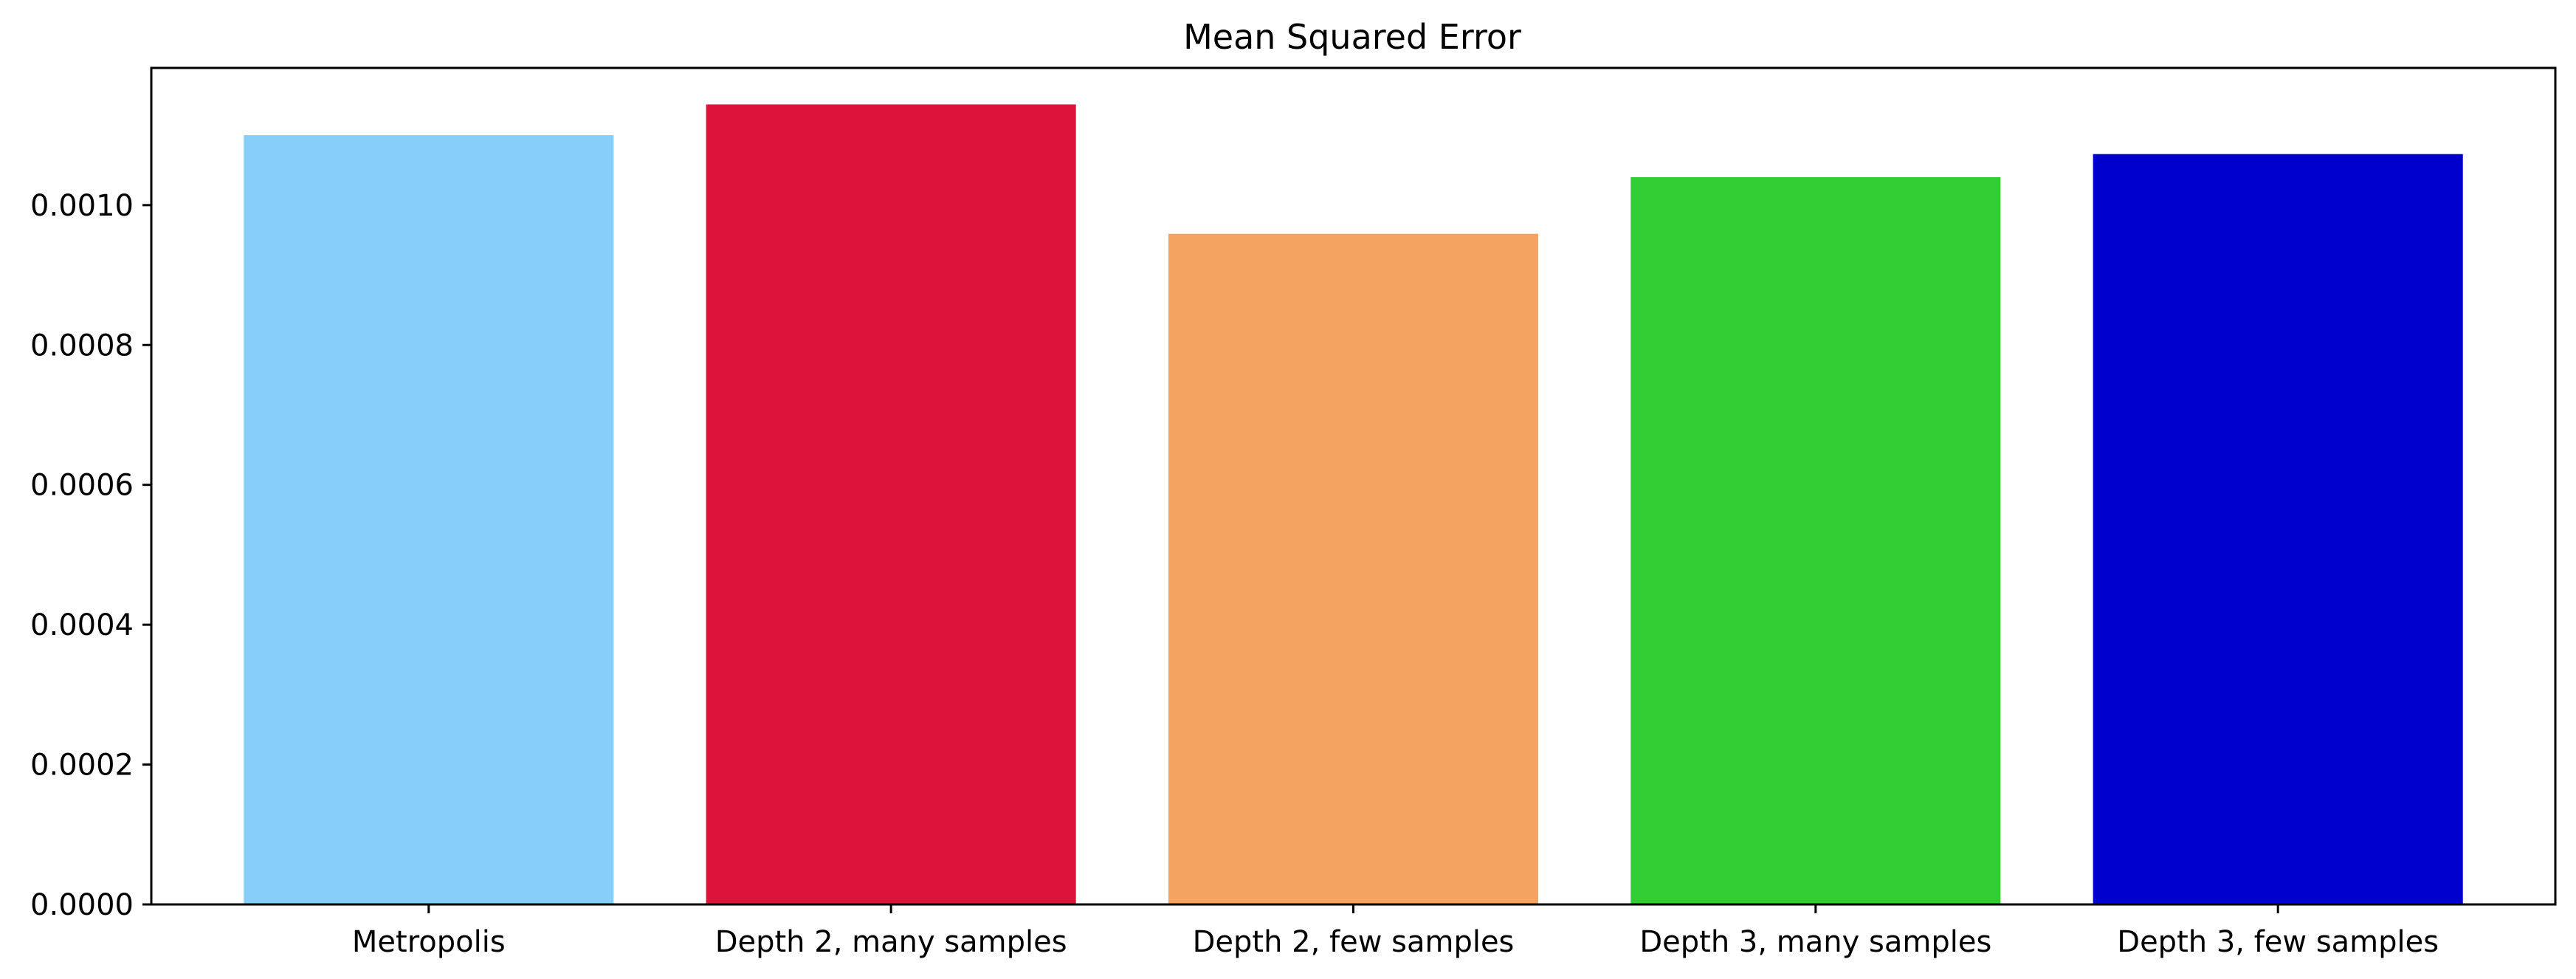  I want to click on x-tick-label-4: Depth 3, few samples, so click(2278, 942).